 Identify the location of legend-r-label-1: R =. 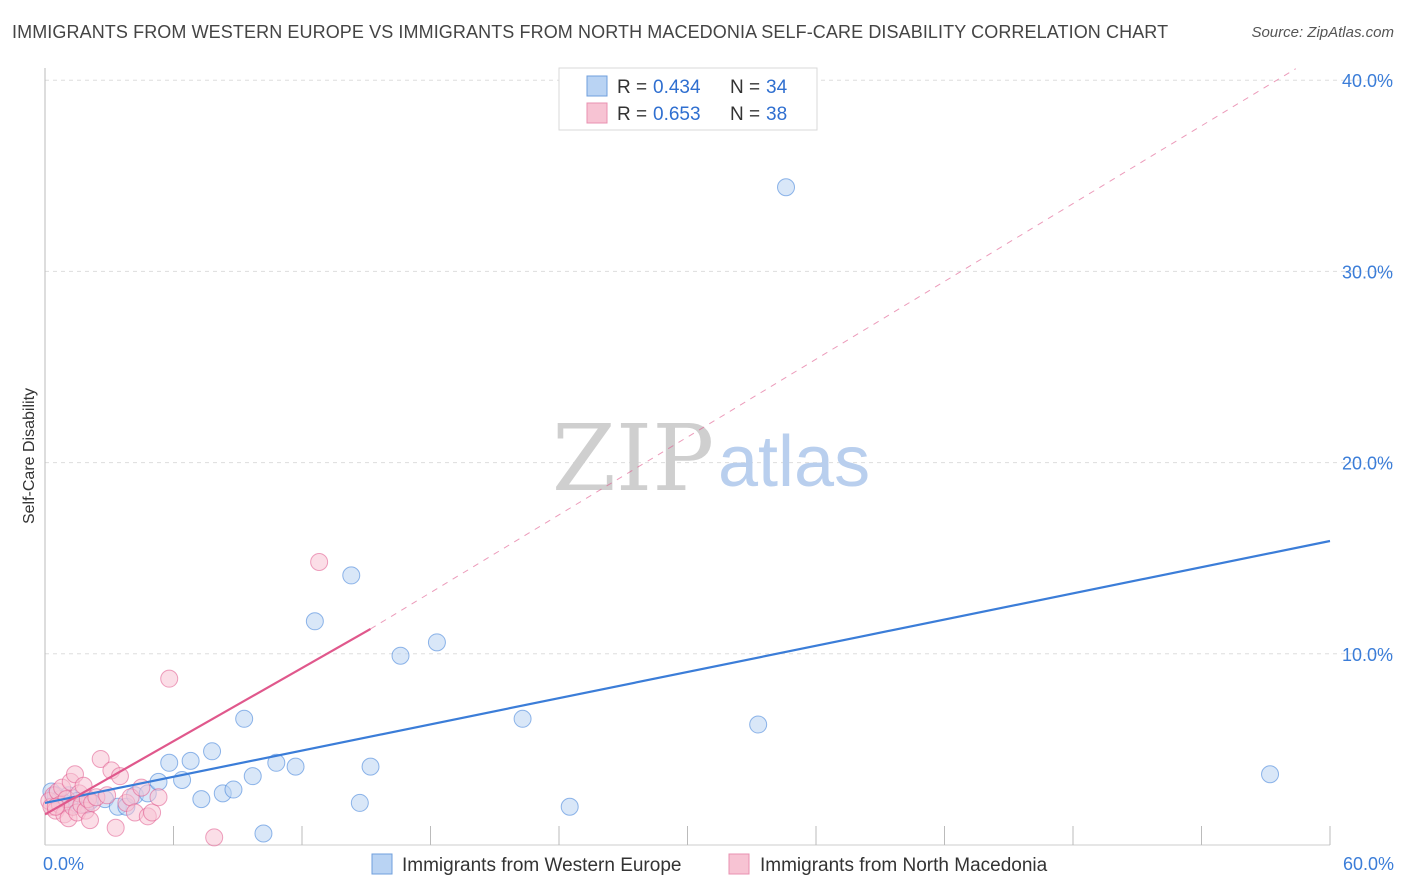
(632, 87).